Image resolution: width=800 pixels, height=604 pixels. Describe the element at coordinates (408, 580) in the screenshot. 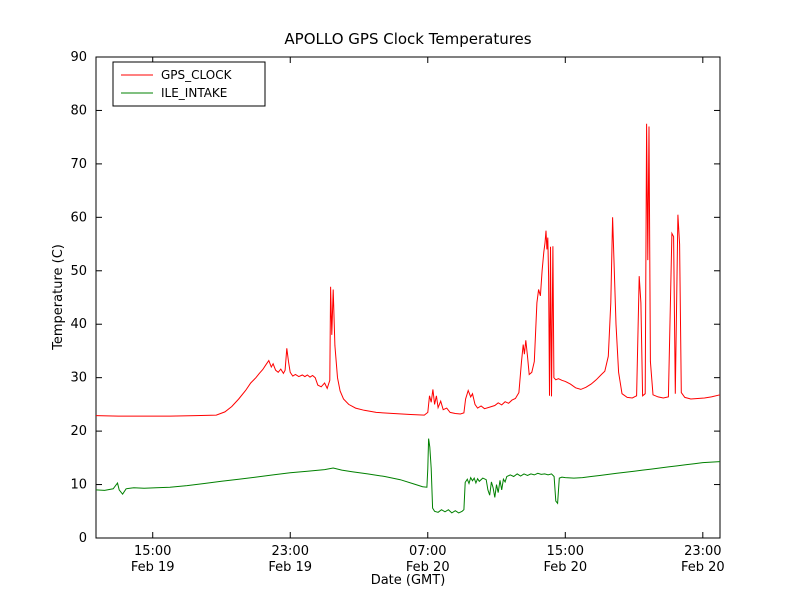

I see `x-axis-label: Date (GMT)` at that location.